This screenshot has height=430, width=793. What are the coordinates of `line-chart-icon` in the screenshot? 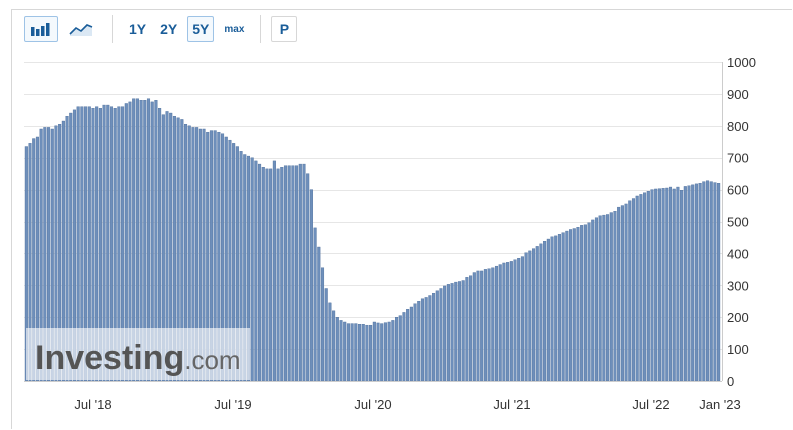 It's located at (81, 29).